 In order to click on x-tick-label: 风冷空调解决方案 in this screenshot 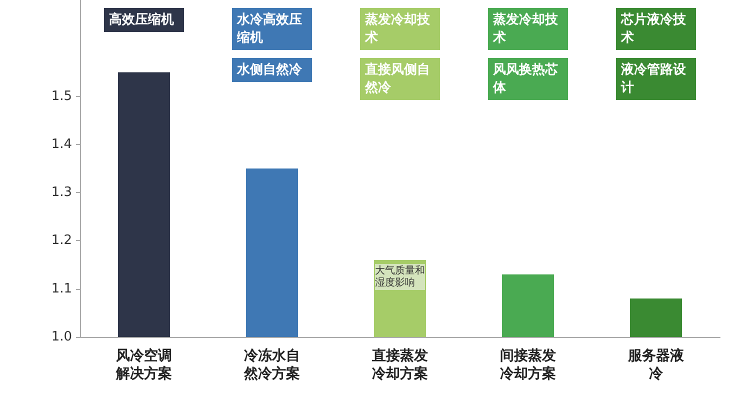, I will do `click(143, 364)`.